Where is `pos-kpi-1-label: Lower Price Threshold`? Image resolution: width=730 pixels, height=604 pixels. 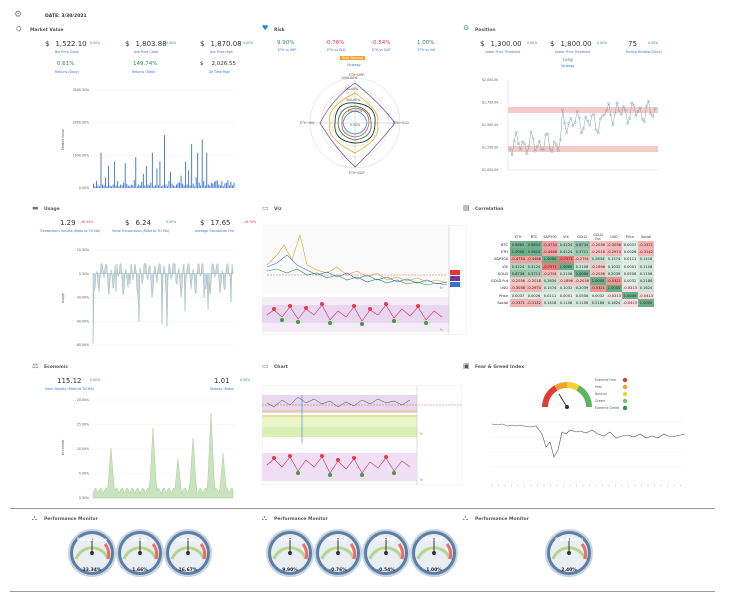 pos-kpi-1-label: Lower Price Threshold is located at coordinates (503, 52).